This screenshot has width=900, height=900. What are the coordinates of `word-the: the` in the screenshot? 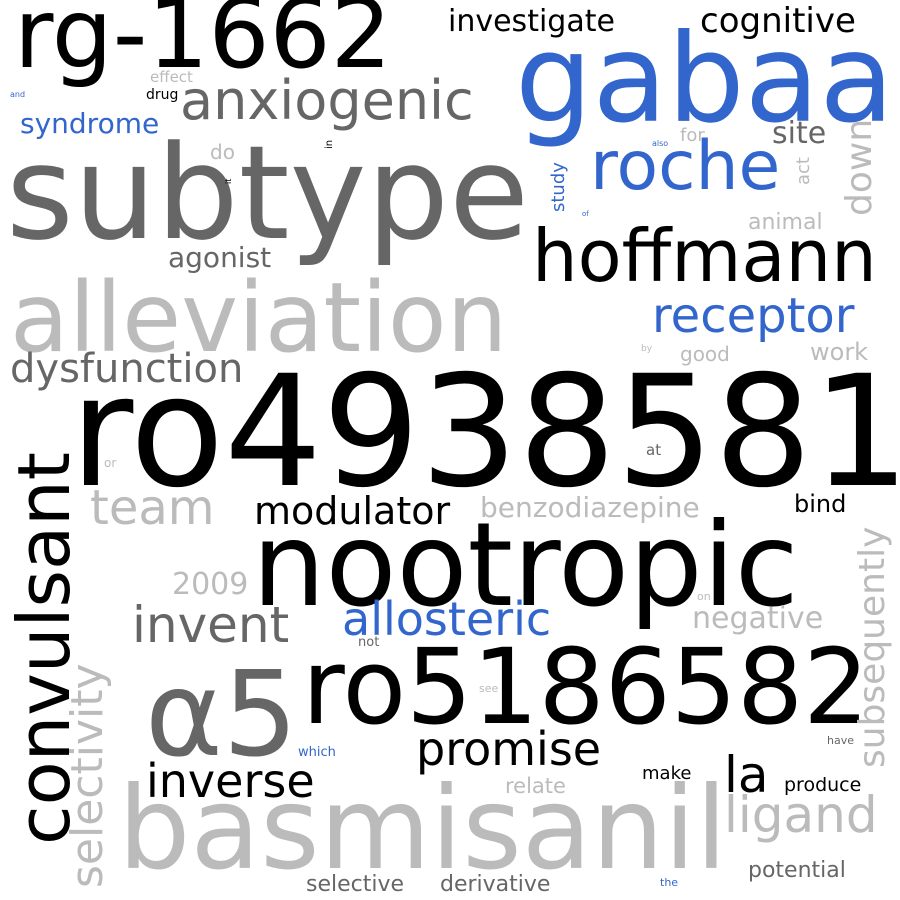 It's located at (669, 882).